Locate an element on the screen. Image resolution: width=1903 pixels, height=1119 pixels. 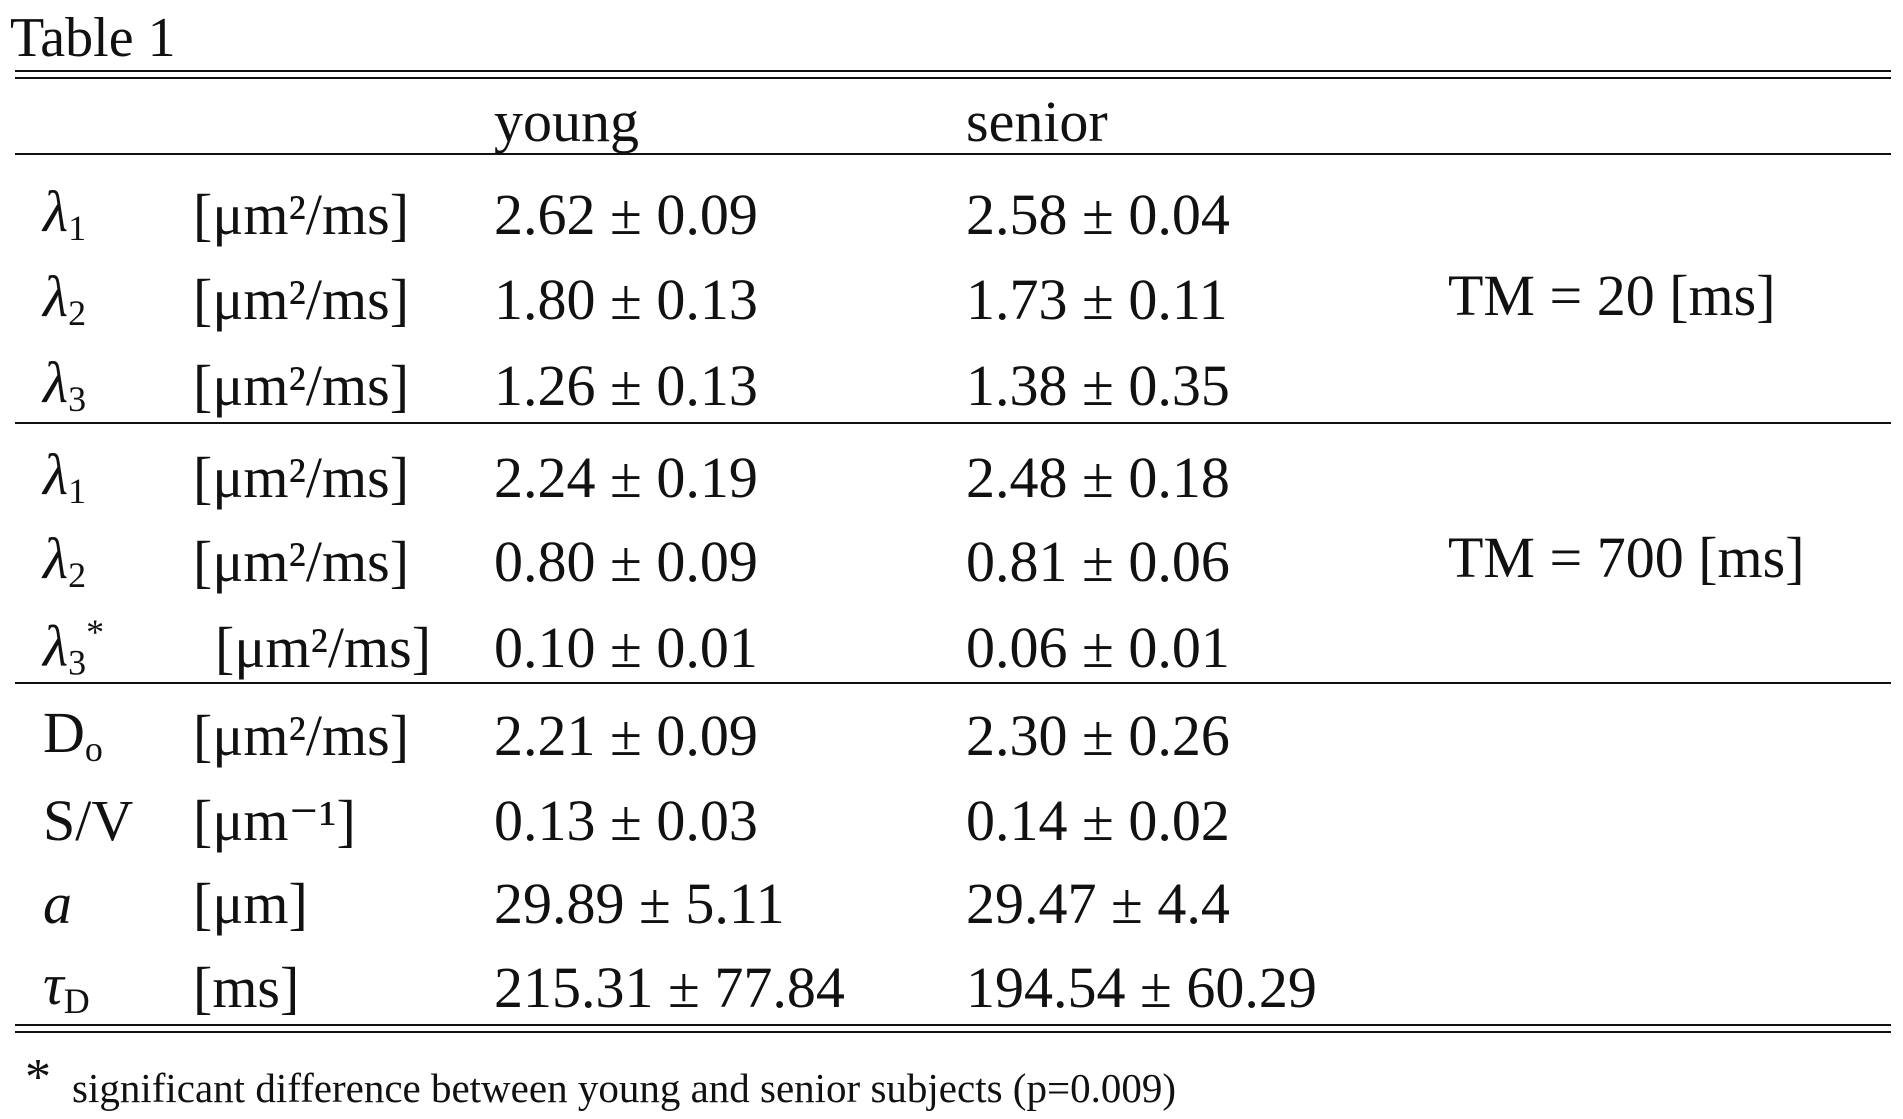
symbol-base: a is located at coordinates (57, 903).